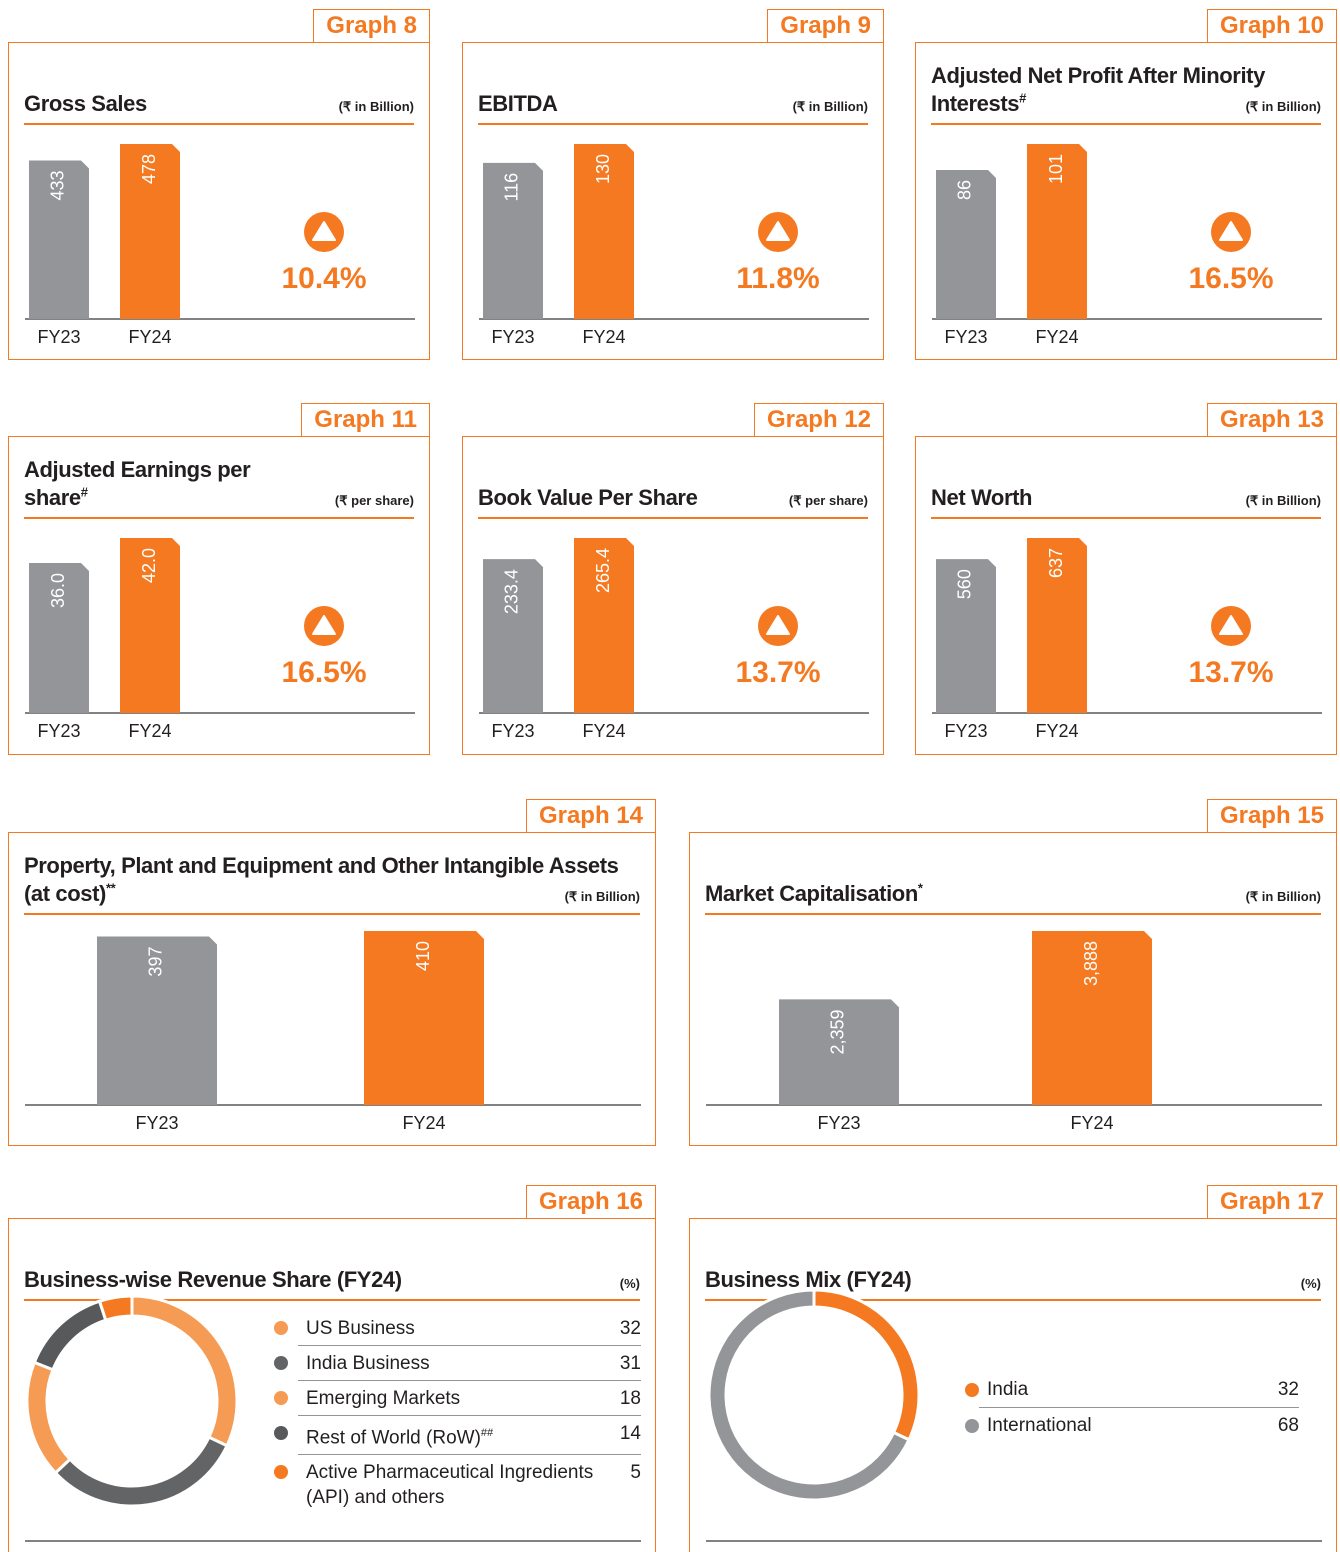  What do you see at coordinates (828, 500) in the screenshot?
I see `unit-label: (₹ per share)` at bounding box center [828, 500].